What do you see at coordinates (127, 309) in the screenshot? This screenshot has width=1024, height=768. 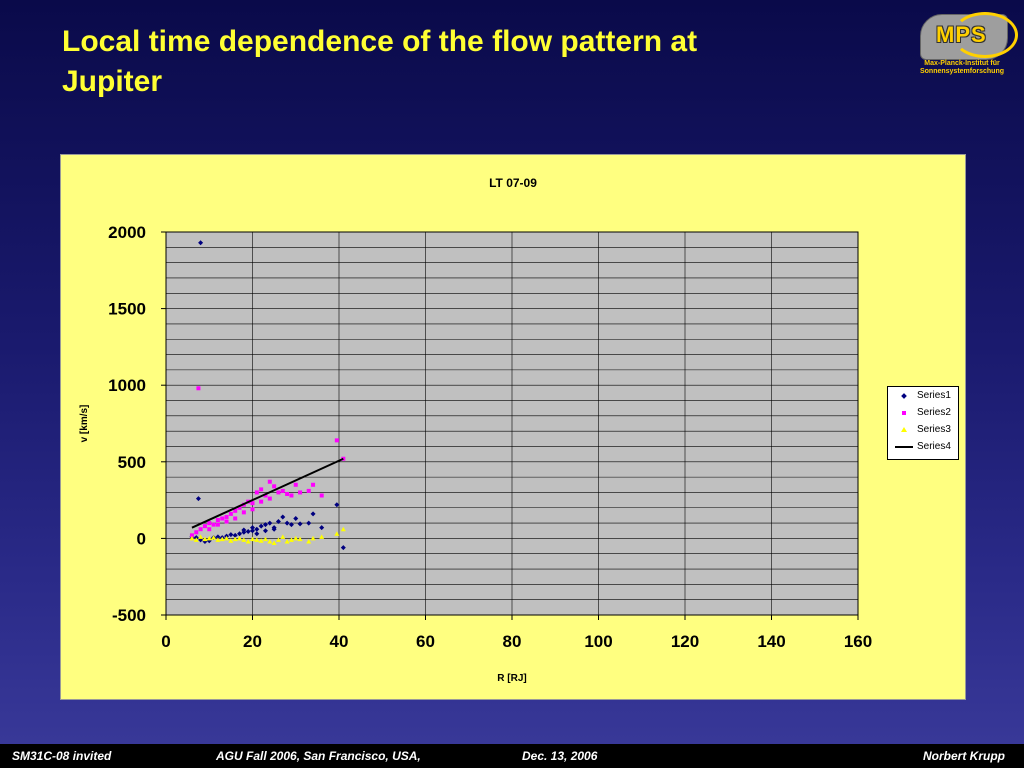 I see `y-tick-label: 1500` at bounding box center [127, 309].